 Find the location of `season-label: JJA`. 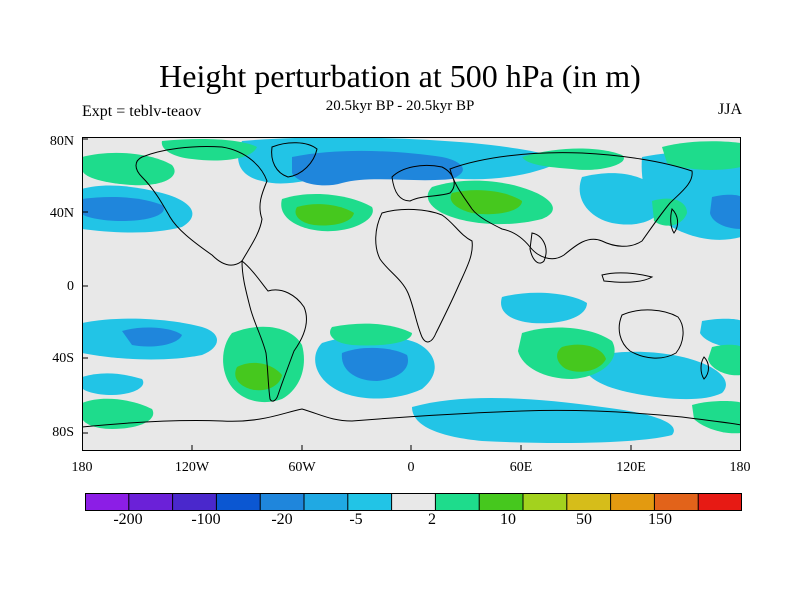

season-label: JJA is located at coordinates (729, 109).